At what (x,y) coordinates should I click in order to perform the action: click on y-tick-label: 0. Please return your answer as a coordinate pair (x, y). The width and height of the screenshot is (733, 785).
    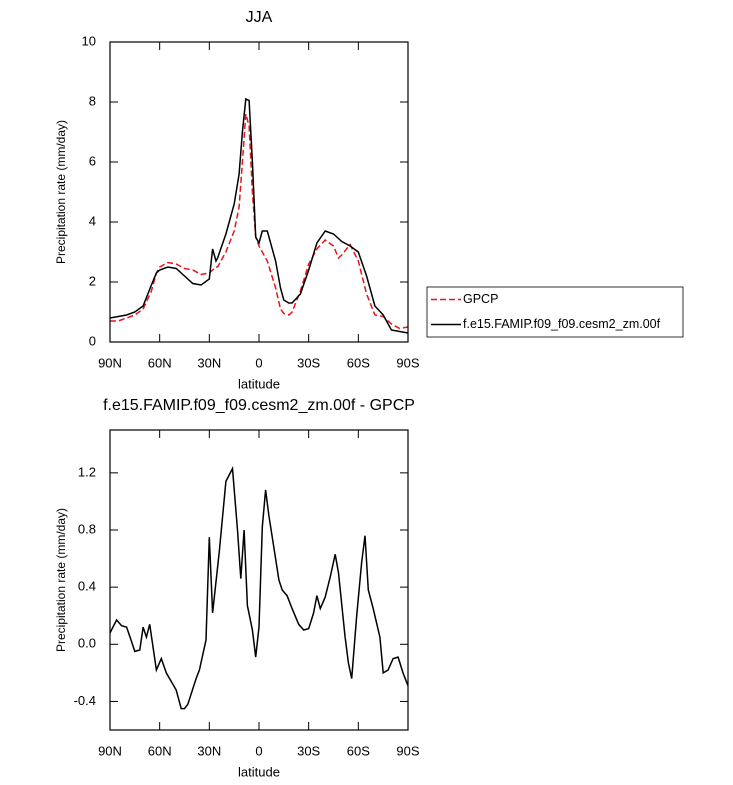
    Looking at the image, I should click on (92, 340).